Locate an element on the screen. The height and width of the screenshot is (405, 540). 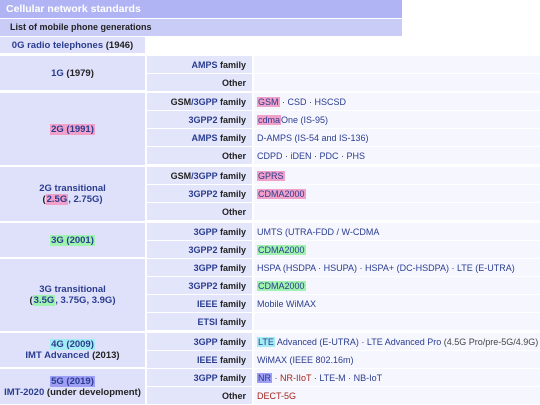
link-lte: LTE is located at coordinates (266, 342).